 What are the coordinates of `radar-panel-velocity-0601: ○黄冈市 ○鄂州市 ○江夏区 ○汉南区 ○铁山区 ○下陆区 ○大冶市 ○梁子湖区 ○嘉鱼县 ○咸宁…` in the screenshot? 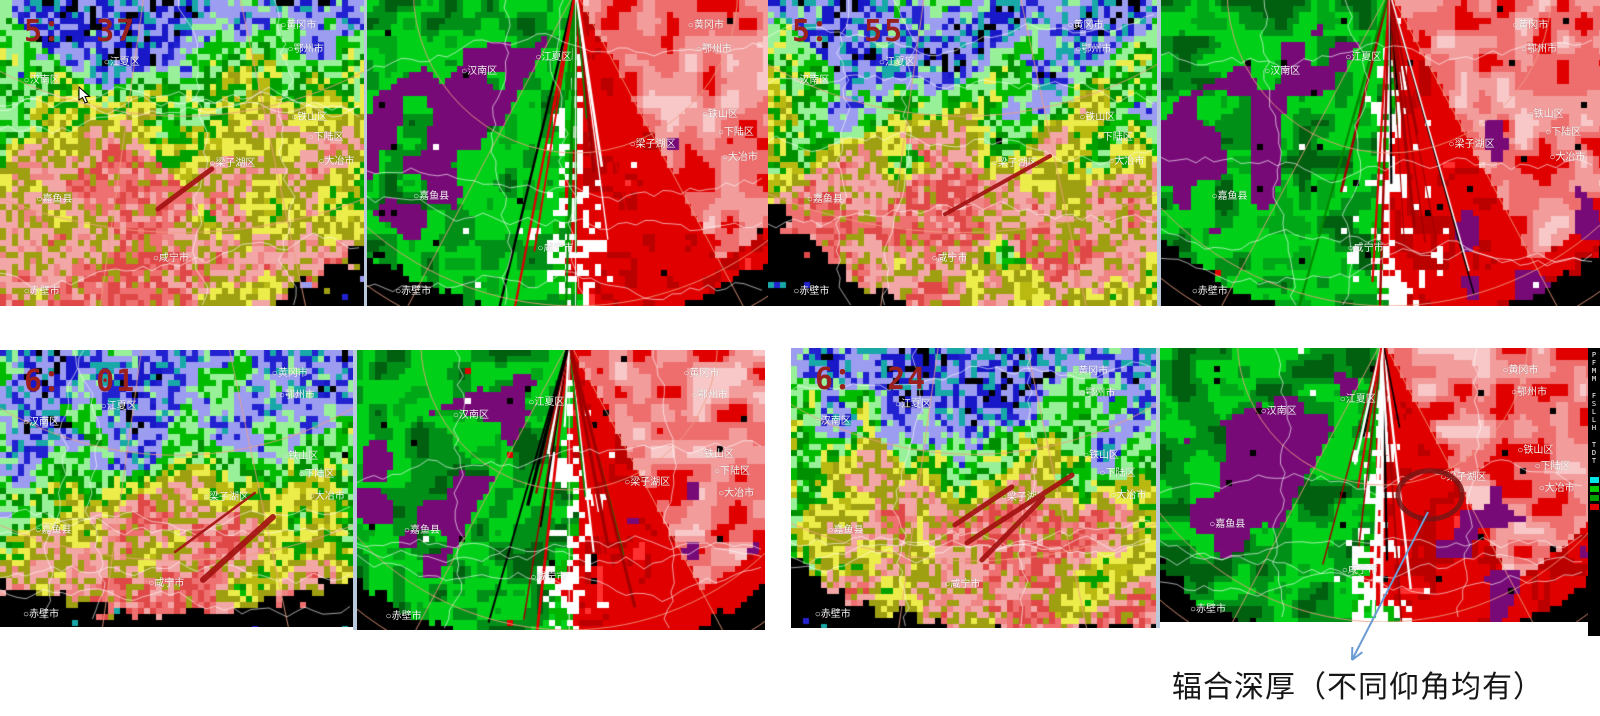 It's located at (561, 490).